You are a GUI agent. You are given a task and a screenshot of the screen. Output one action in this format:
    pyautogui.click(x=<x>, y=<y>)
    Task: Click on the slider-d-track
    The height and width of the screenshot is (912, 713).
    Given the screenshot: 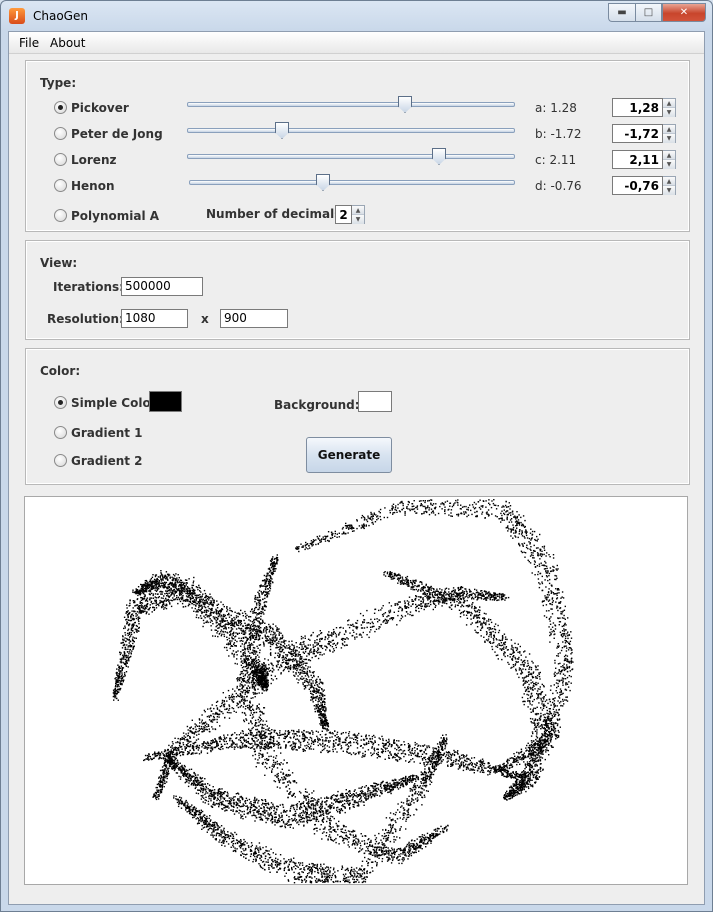 What is the action you would take?
    pyautogui.click(x=352, y=182)
    